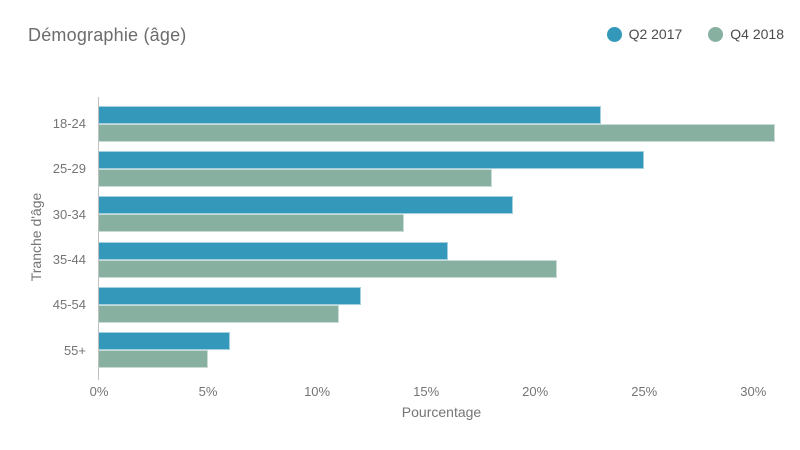 This screenshot has width=800, height=450. I want to click on y-axis-title: Tranche d'âge, so click(36, 237).